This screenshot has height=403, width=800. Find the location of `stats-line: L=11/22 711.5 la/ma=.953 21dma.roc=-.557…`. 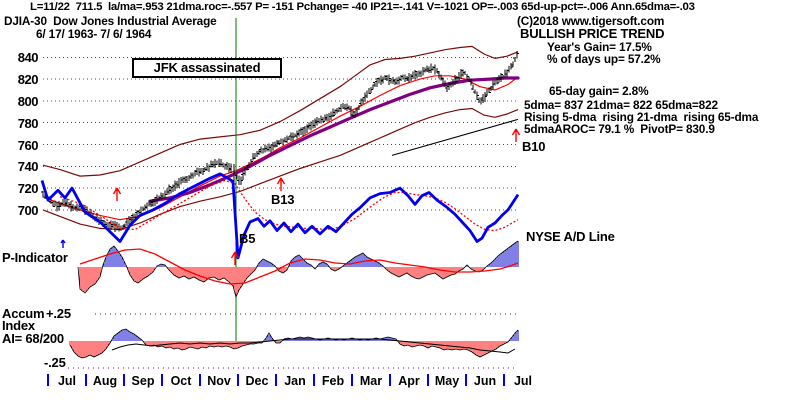

stats-line: L=11/22 711.5 la/ma=.953 21dma.roc=-.557… is located at coordinates (362, 7).